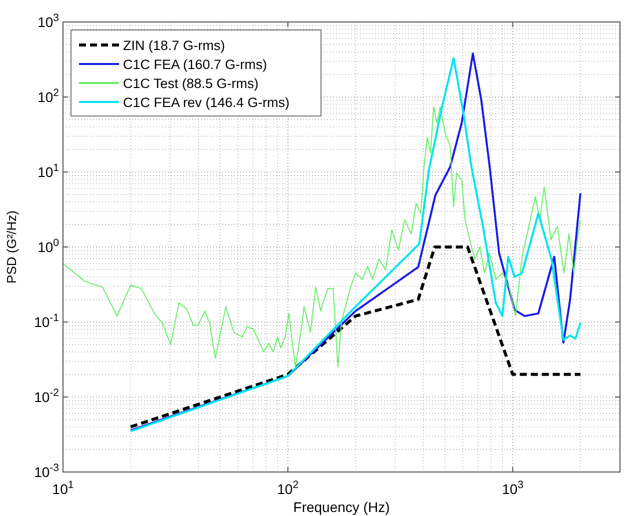 This screenshot has height=516, width=627. What do you see at coordinates (49, 171) in the screenshot?
I see `y-tick-label: 10$^{1}$` at bounding box center [49, 171].